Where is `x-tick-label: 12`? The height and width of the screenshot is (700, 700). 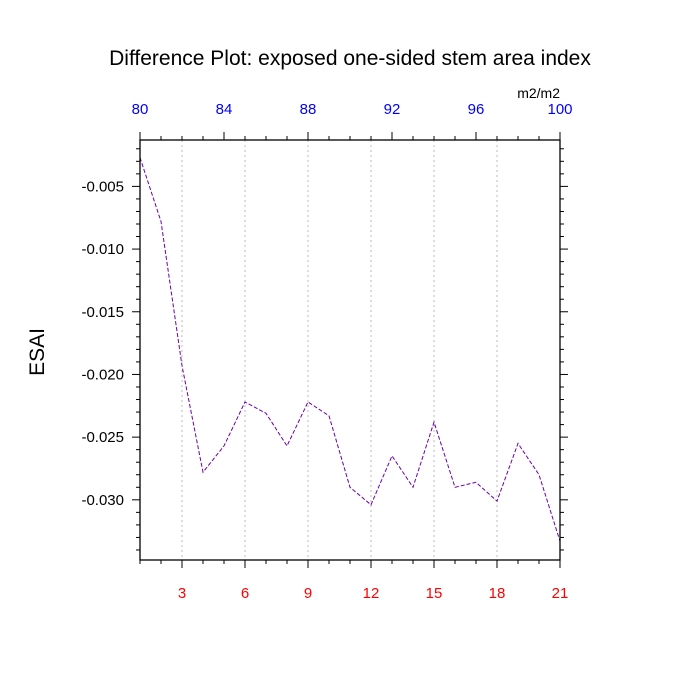 x-tick-label: 12 is located at coordinates (371, 593).